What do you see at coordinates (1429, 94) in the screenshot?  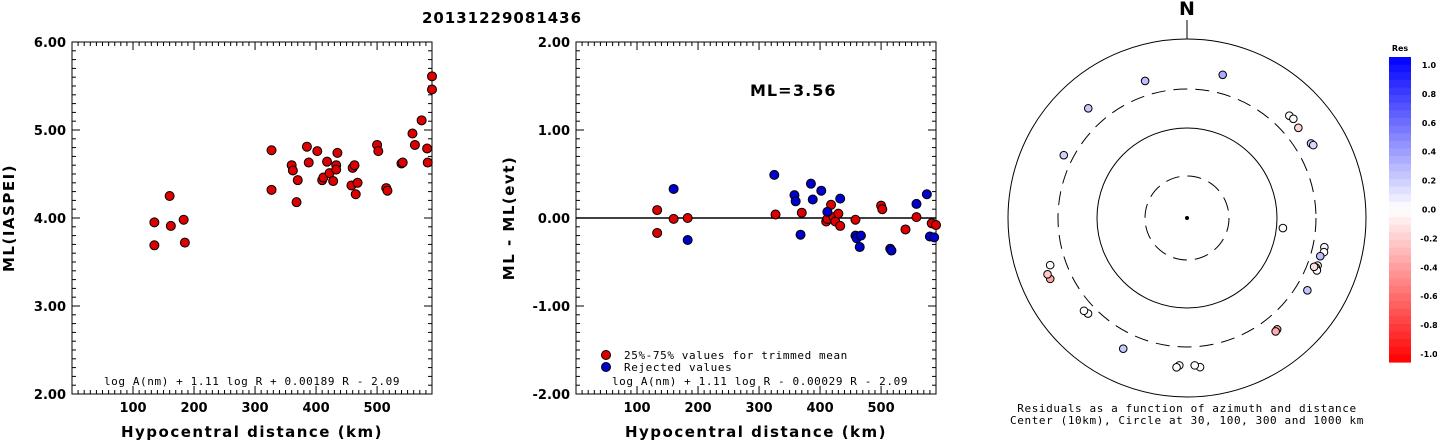 I see `colorbar-tick-label: 0.8` at bounding box center [1429, 94].